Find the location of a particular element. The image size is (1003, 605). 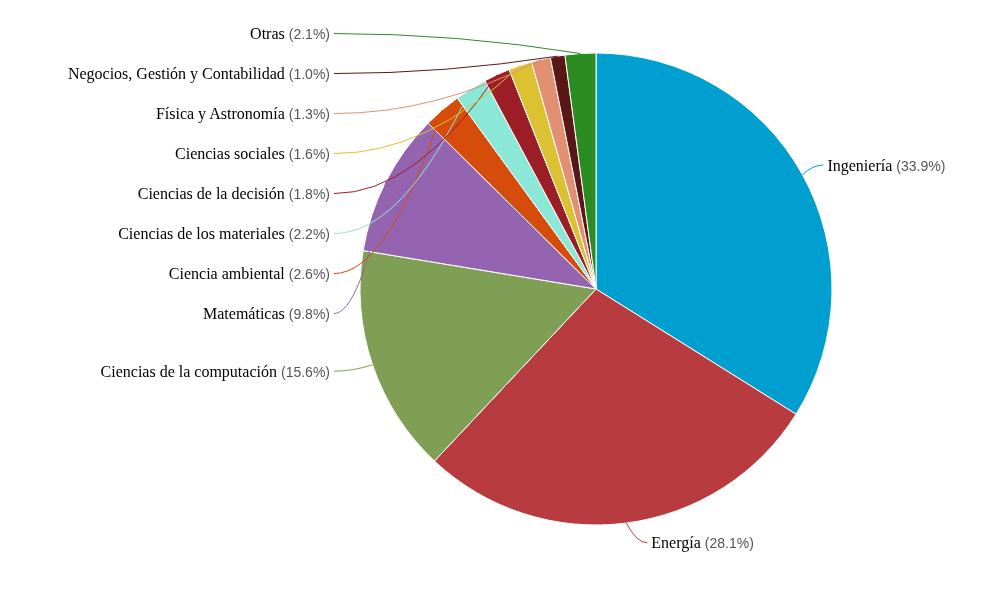

slice-label: Física y Astronomía is located at coordinates (220, 114).